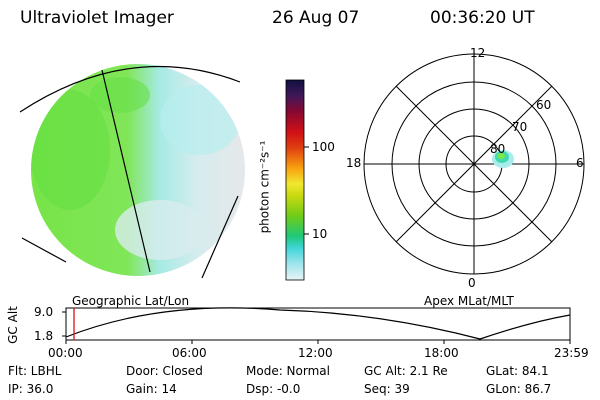 The image size is (600, 400). I want to click on timeline-tick-0600: 06:00, so click(189, 353).